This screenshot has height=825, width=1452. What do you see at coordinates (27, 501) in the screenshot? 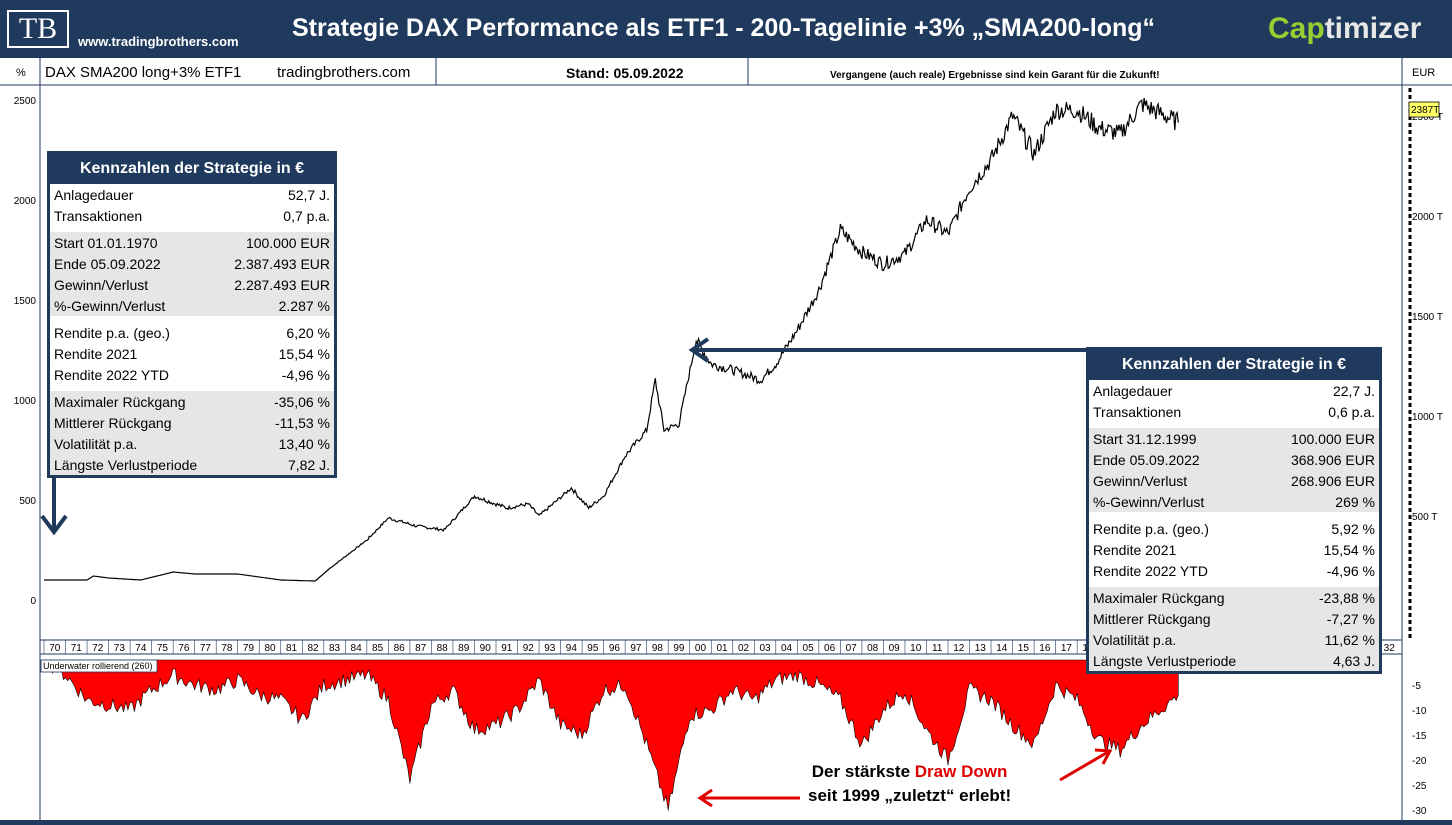
I see `left-tick-label: 500` at bounding box center [27, 501].